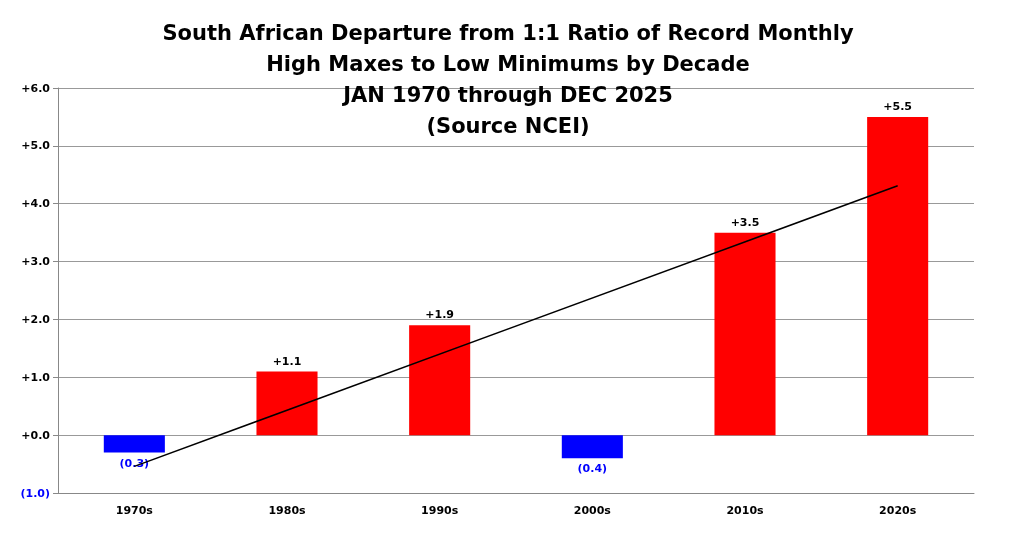 Image resolution: width=1024 pixels, height=540 pixels. What do you see at coordinates (134, 463) in the screenshot?
I see `data-label: (0.3)` at bounding box center [134, 463].